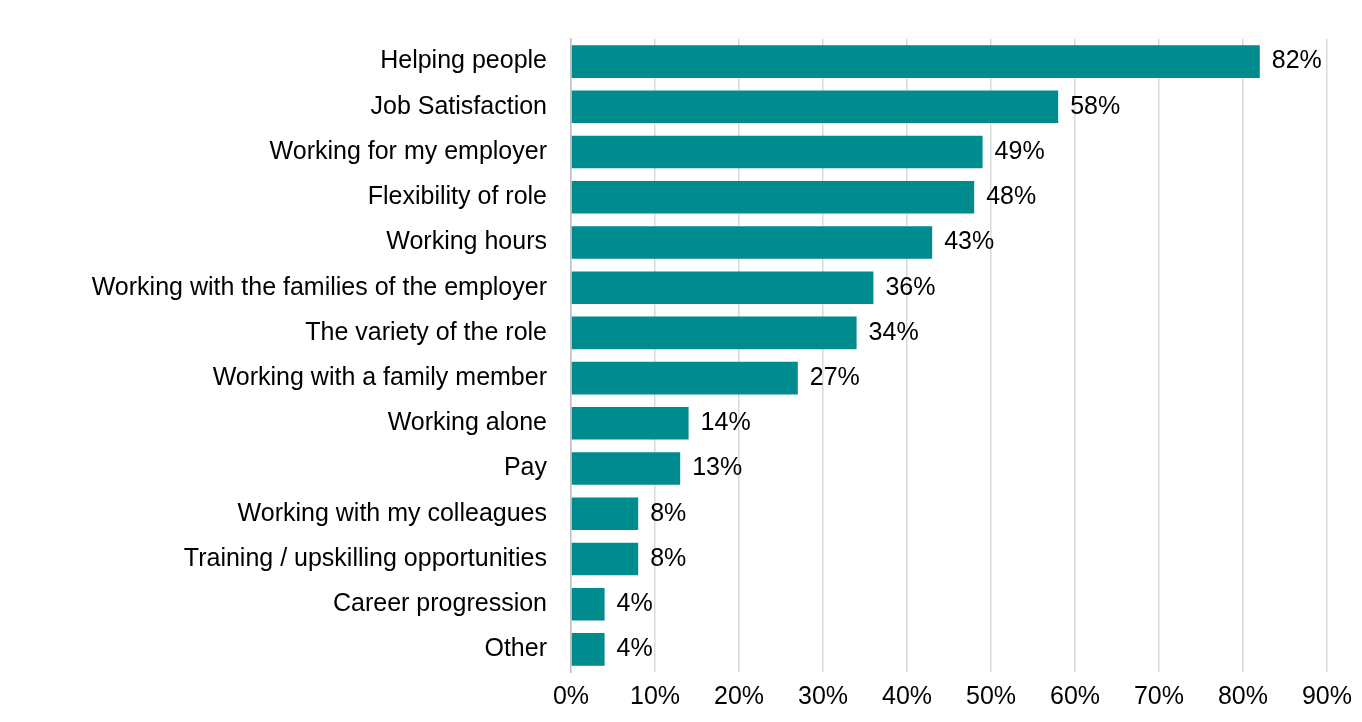 The width and height of the screenshot is (1362, 722). Describe the element at coordinates (1075, 694) in the screenshot. I see `x-tick-label: 60%` at that location.